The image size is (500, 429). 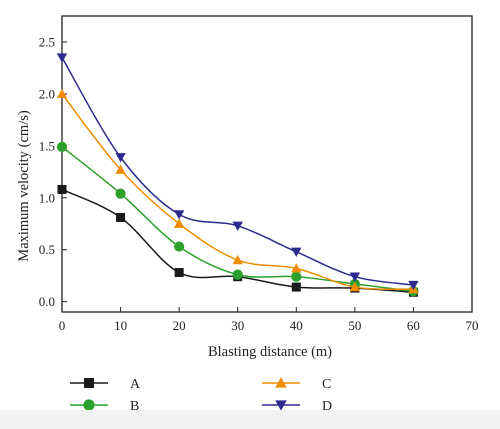 What do you see at coordinates (135, 384) in the screenshot?
I see `legend-label: A` at bounding box center [135, 384].